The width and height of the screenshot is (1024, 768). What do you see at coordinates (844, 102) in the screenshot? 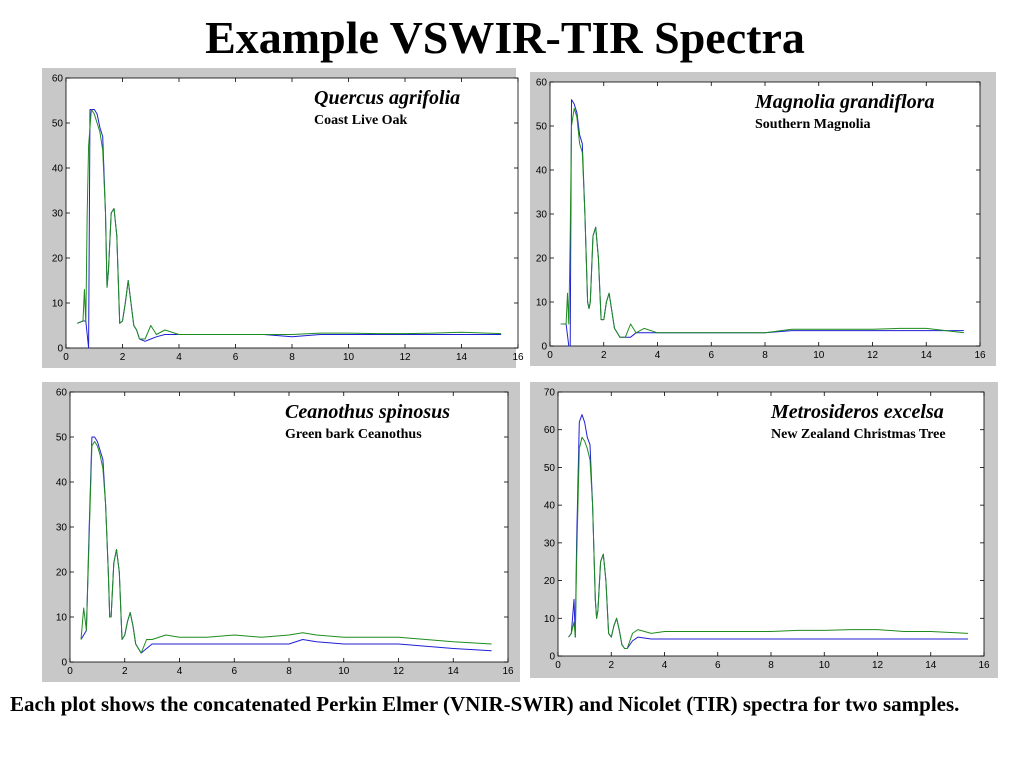
I see `species-name: Magnolia grandiflora` at bounding box center [844, 102].